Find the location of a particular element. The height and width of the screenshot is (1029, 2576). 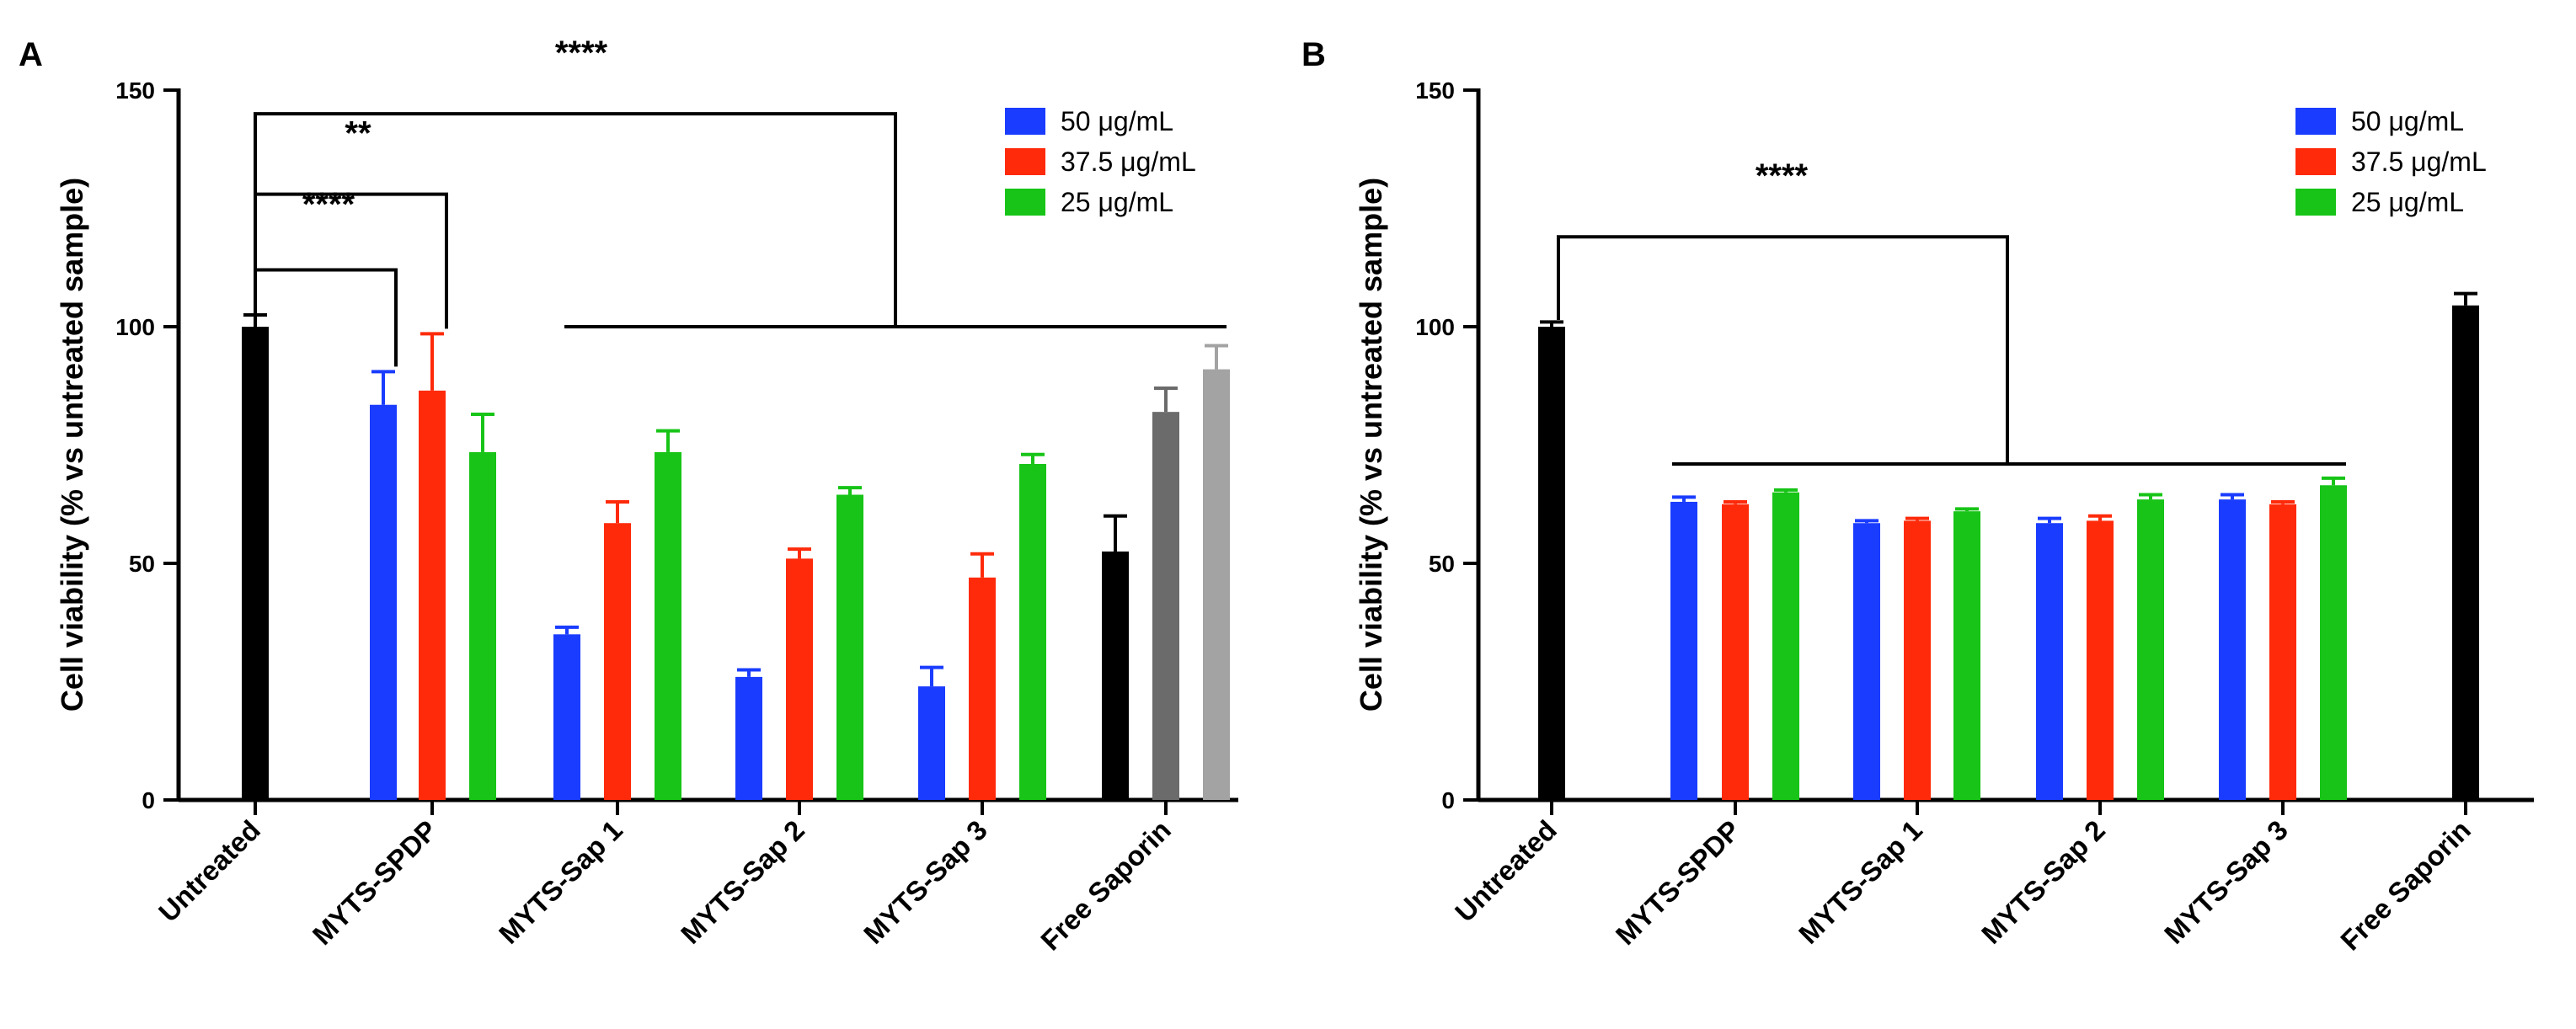

significance-label: ** is located at coordinates (358, 133).